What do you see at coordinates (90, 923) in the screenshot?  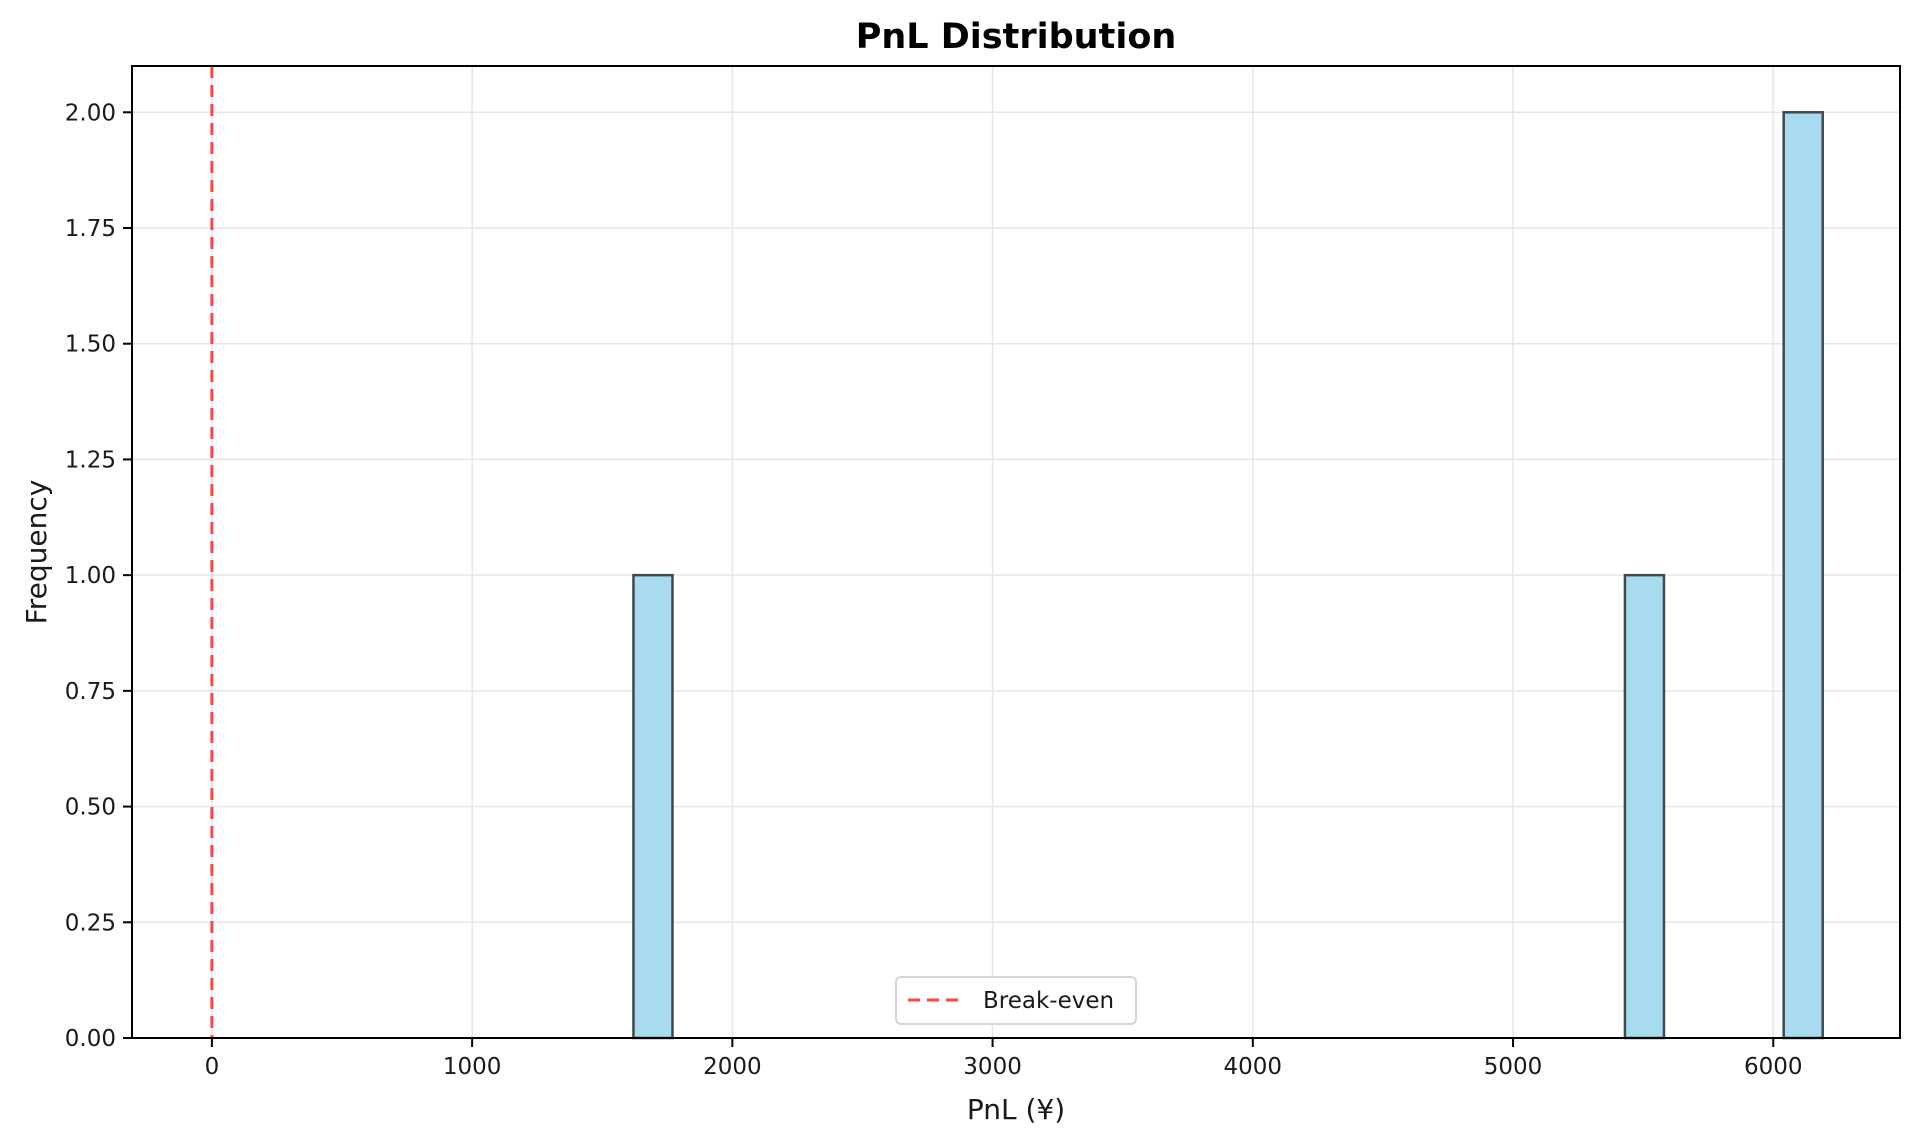 I see `y-tick-label: 0.25` at bounding box center [90, 923].